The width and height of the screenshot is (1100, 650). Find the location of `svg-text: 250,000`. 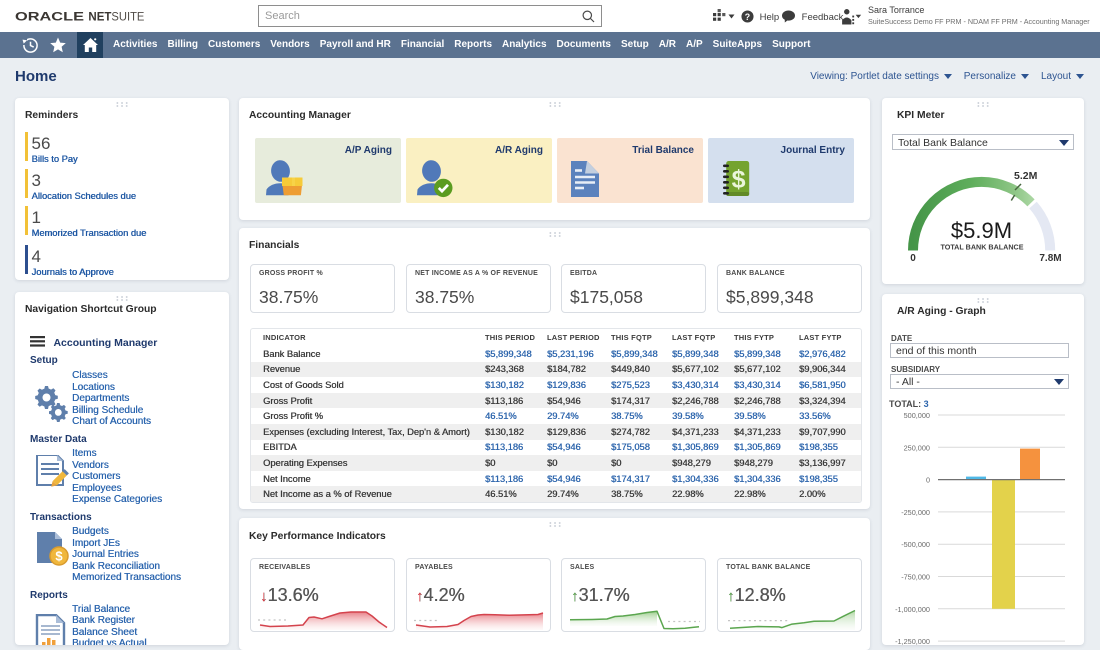

svg-text: 250,000 is located at coordinates (917, 447).